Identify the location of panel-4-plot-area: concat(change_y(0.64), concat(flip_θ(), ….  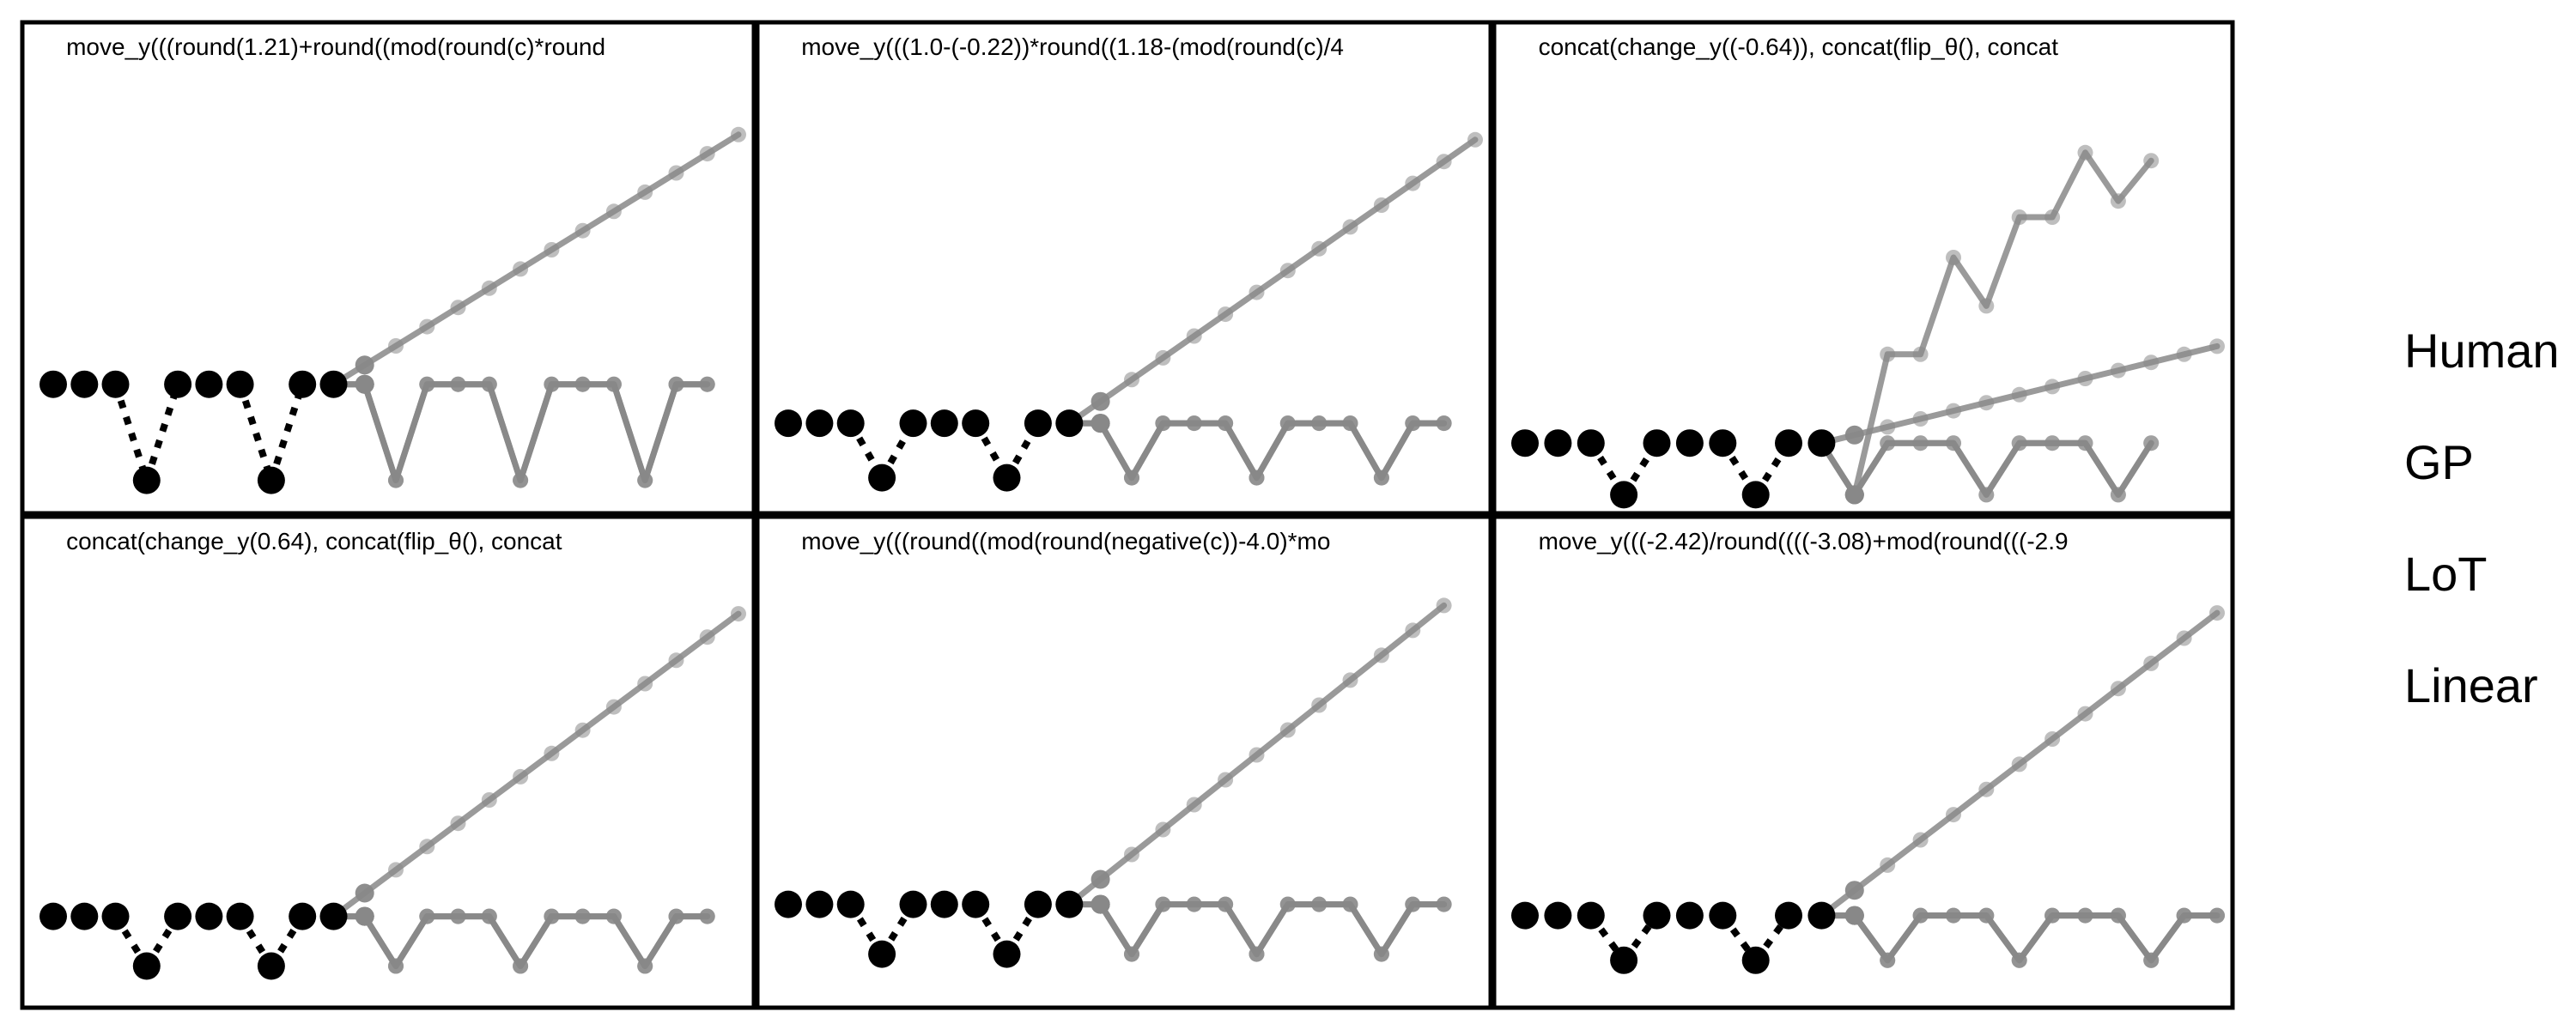
(392, 754).